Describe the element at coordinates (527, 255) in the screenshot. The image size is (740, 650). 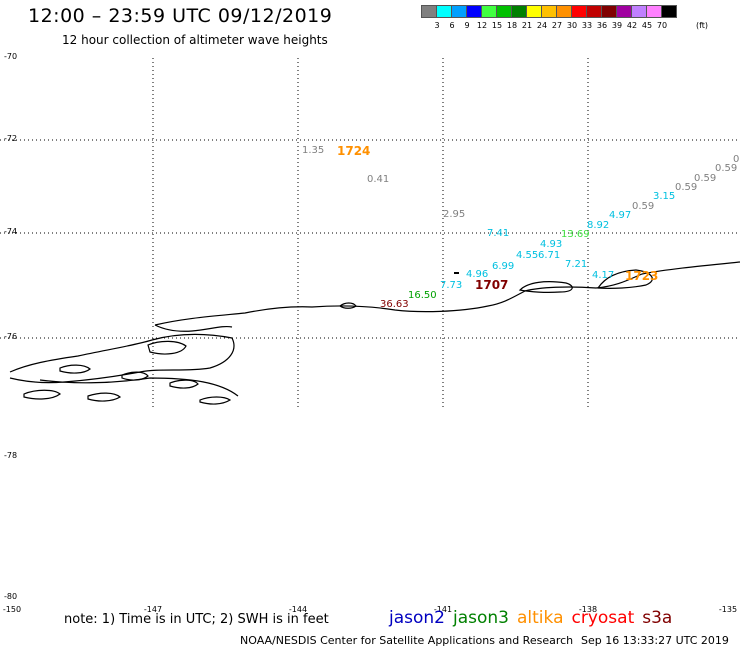
I see `wave-height-label: 4.55` at that location.